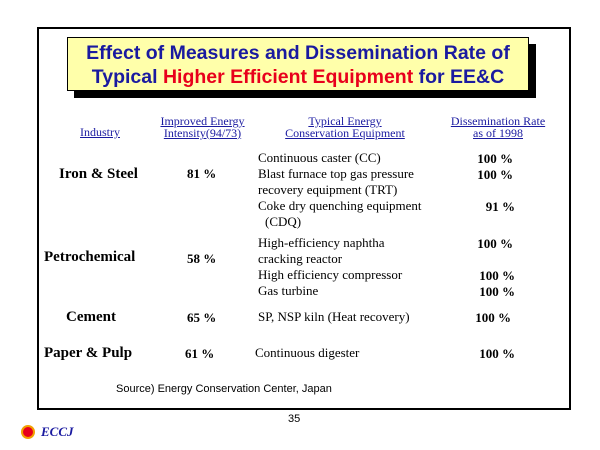  I want to click on header-industry: Industry, so click(100, 132).